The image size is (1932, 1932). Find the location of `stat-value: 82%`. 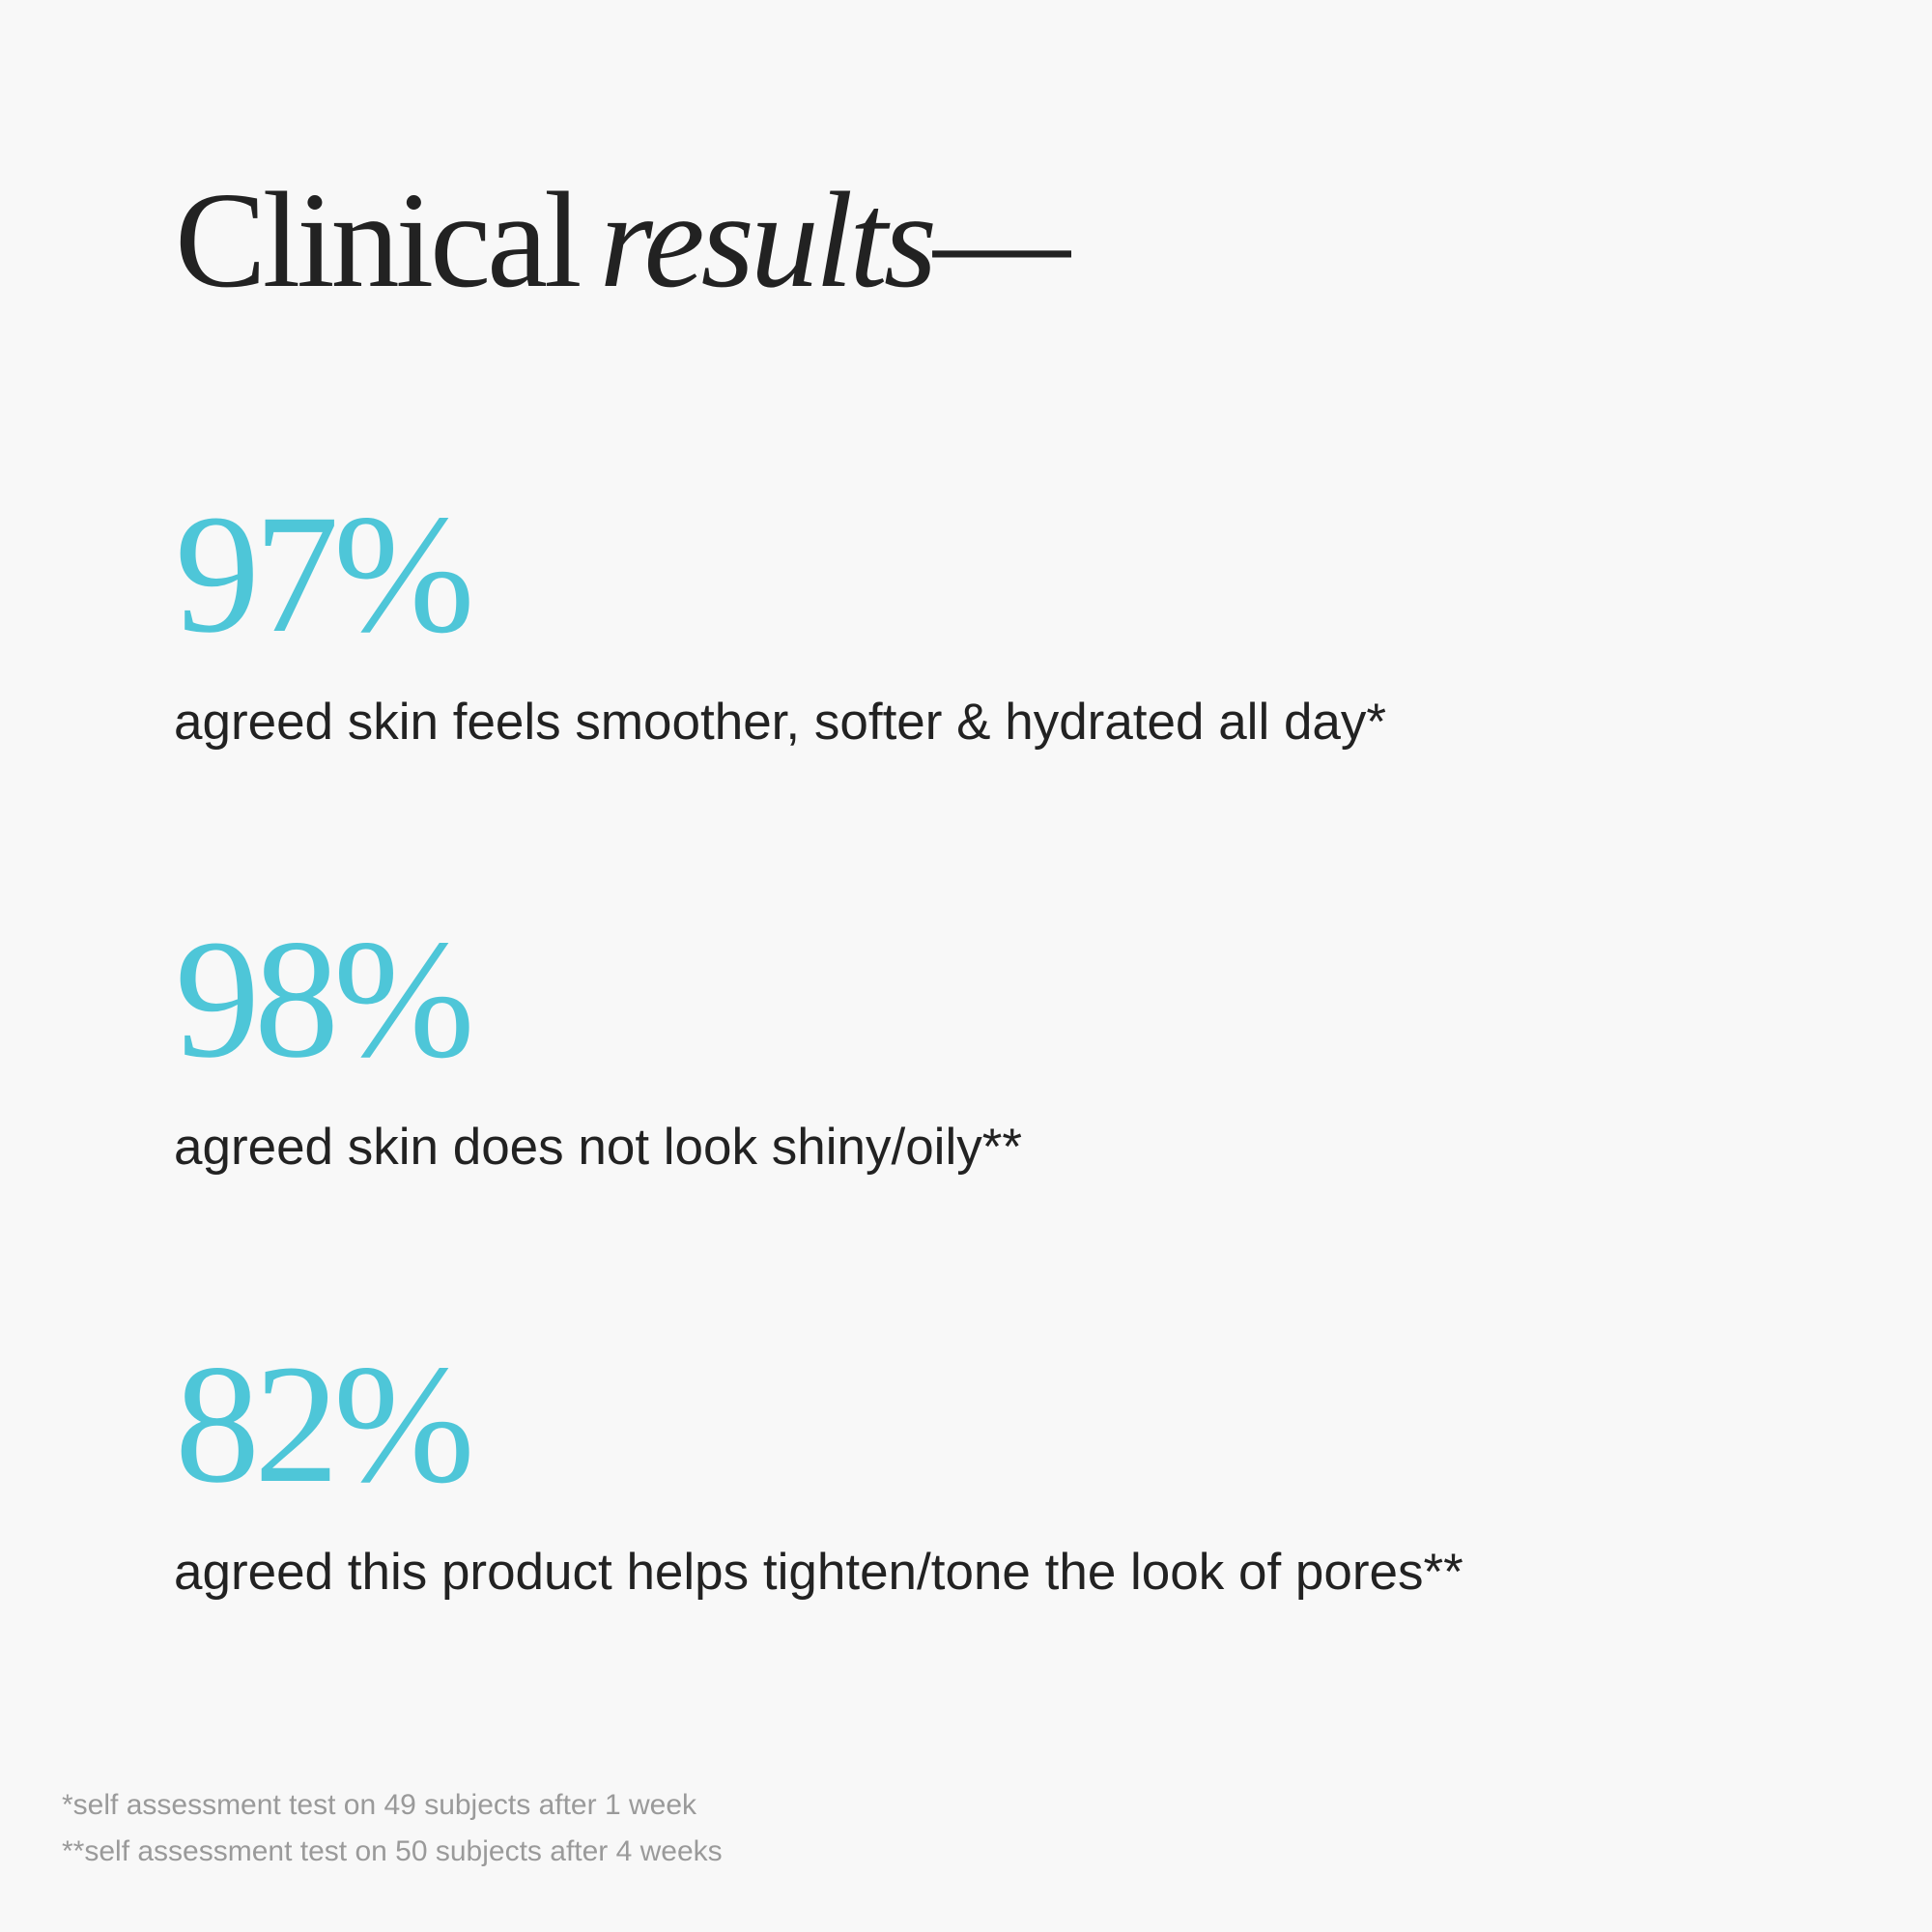

stat-value: 82% is located at coordinates (322, 1424).